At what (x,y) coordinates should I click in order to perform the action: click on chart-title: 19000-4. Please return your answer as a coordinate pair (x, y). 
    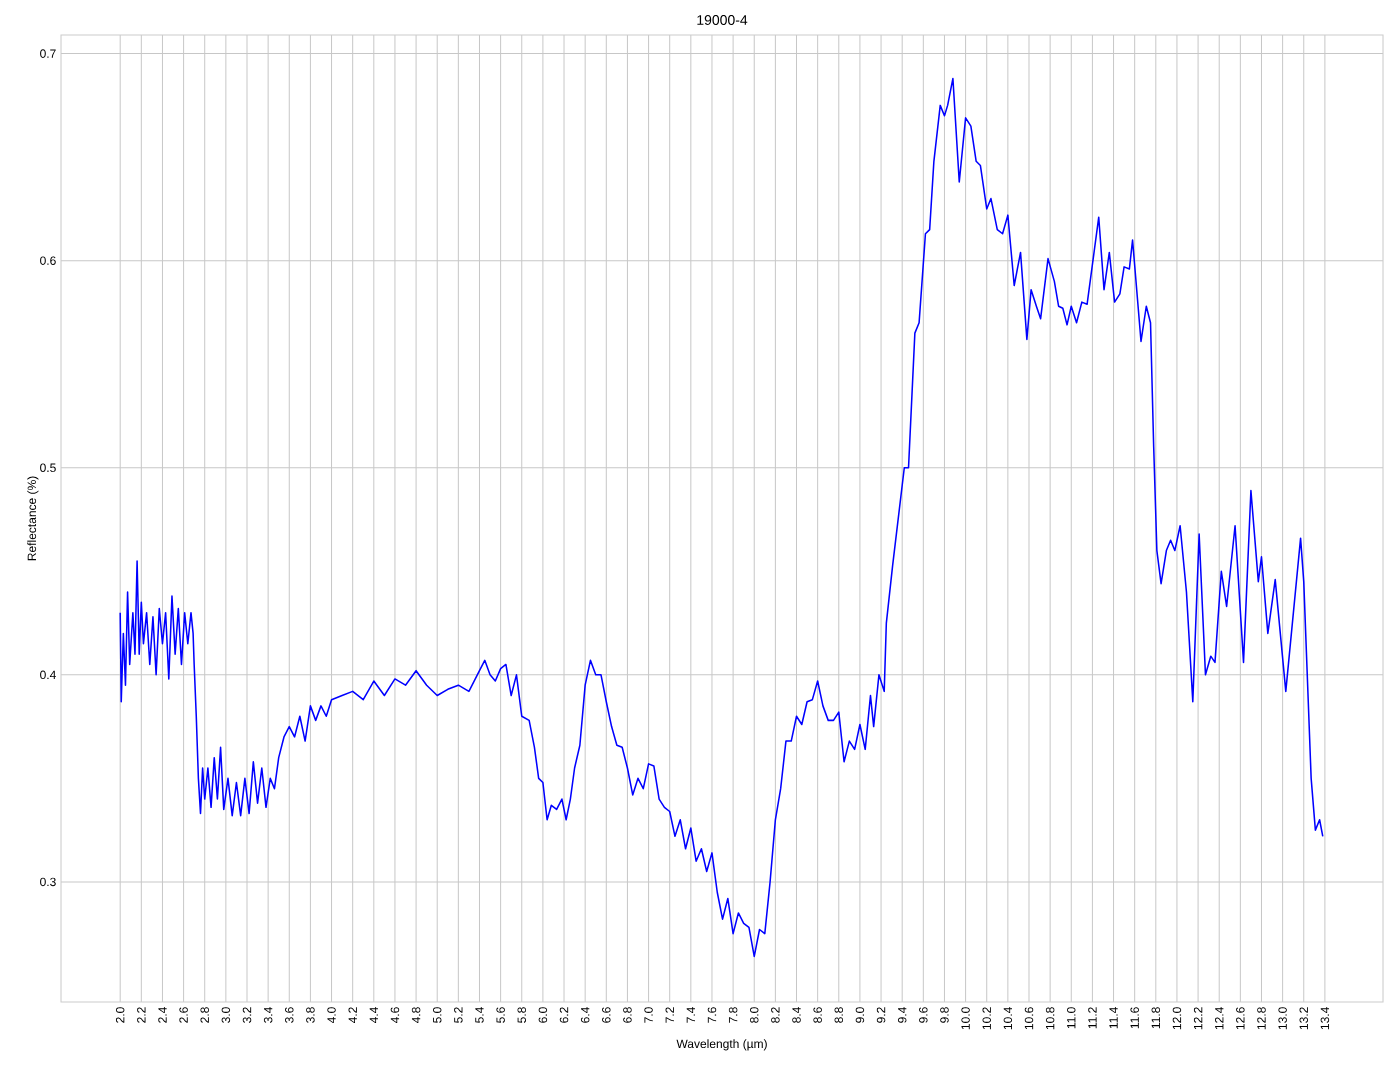
    Looking at the image, I should click on (722, 20).